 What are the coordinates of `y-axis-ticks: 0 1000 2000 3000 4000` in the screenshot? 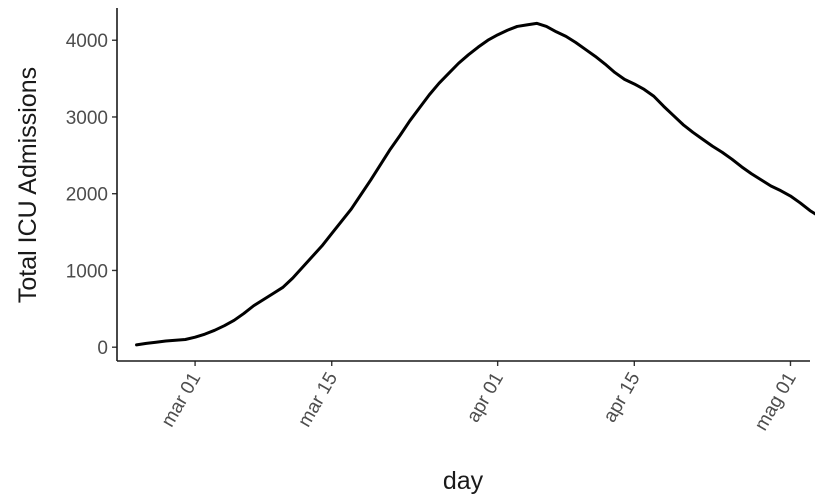 It's located at (91, 195).